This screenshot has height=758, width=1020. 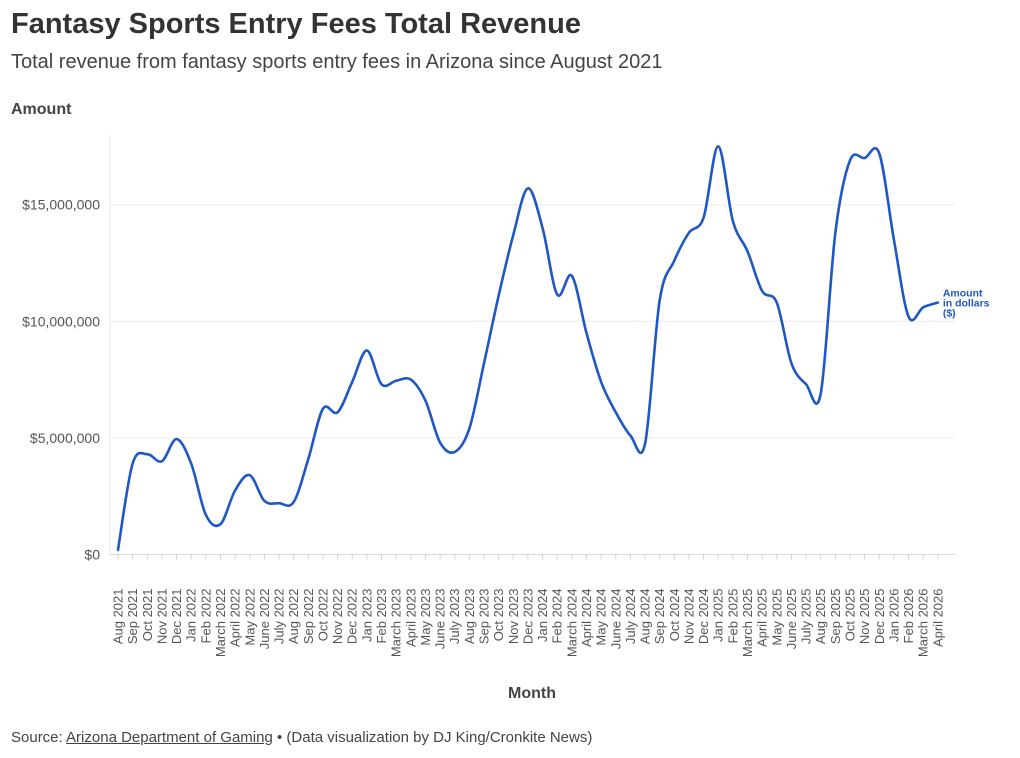 What do you see at coordinates (322, 615) in the screenshot?
I see `x-tick-label: Oct 2022` at bounding box center [322, 615].